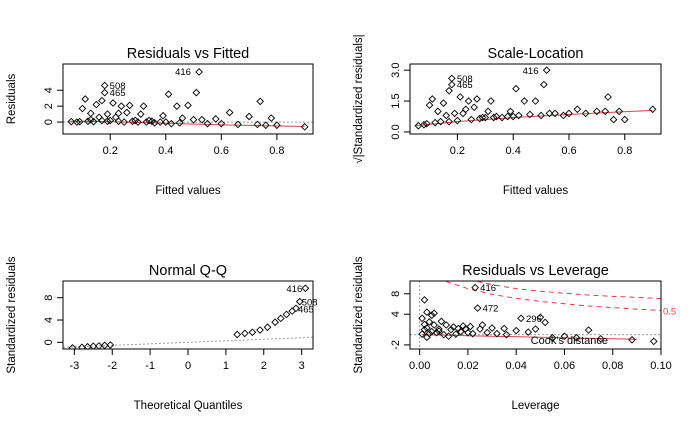  I want to click on x-tick-label: 0.02, so click(467, 366).